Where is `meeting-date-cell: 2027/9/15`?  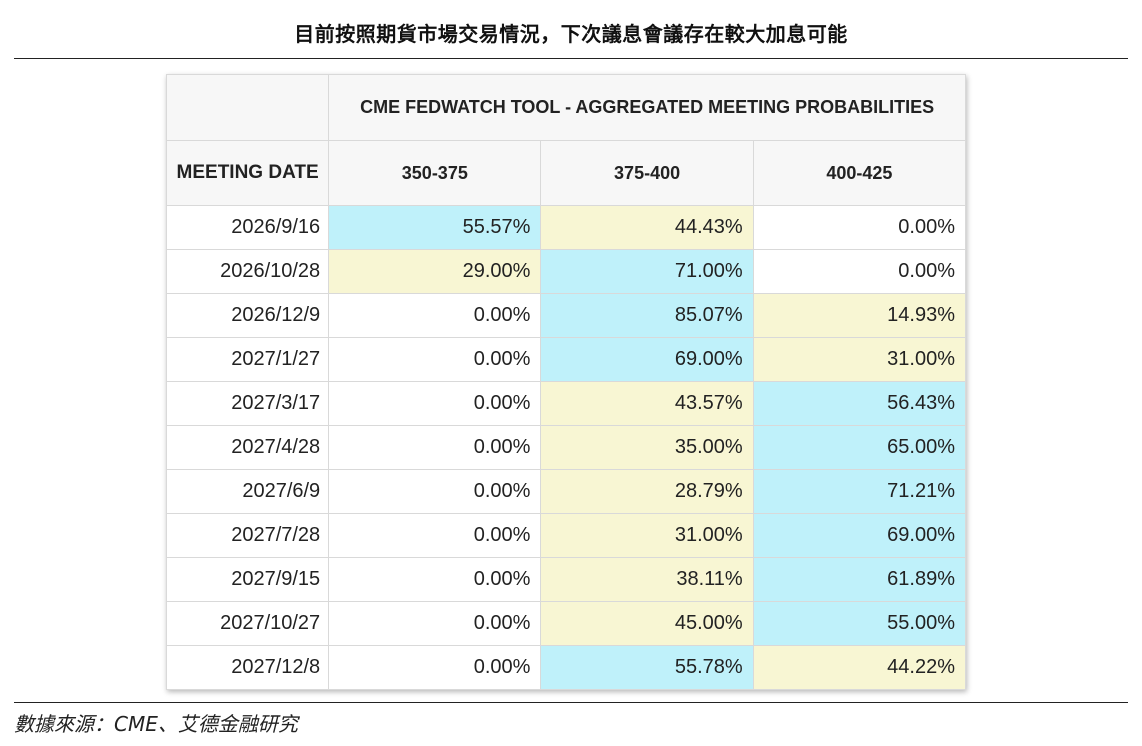
meeting-date-cell: 2027/9/15 is located at coordinates (247, 579).